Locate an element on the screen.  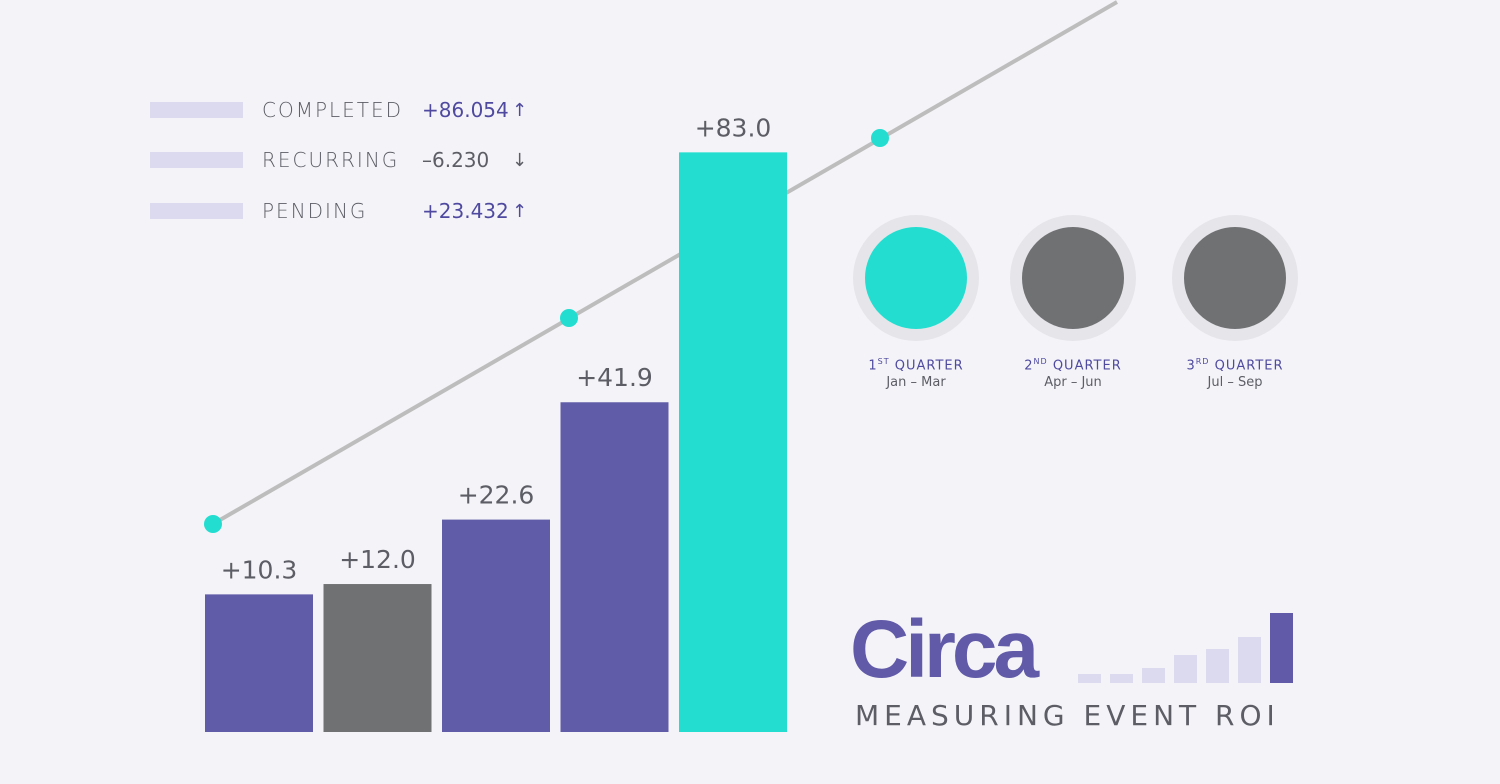
logo-tagline: MEASURING EVENT ROI is located at coordinates (1067, 715).